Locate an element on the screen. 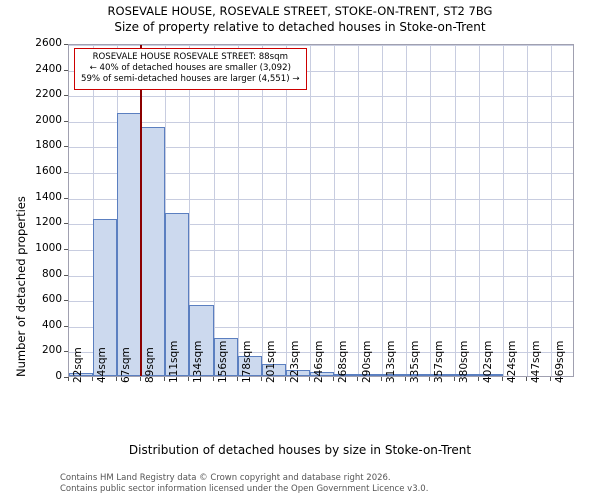 The width and height of the screenshot is (600, 500). y-tick-label: 400 is located at coordinates (51, 324).